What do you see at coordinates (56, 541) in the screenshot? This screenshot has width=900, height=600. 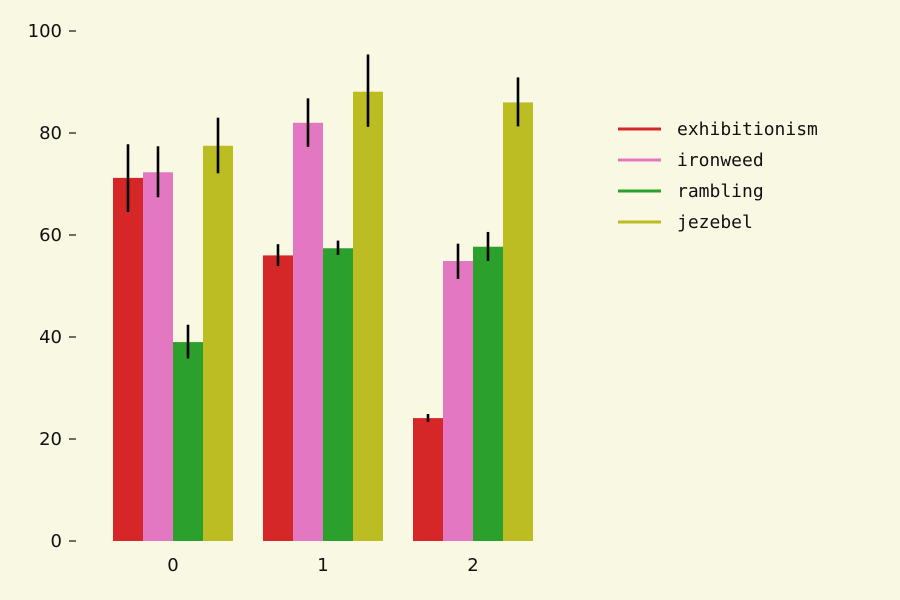 I see `y-tick-label: 0` at bounding box center [56, 541].